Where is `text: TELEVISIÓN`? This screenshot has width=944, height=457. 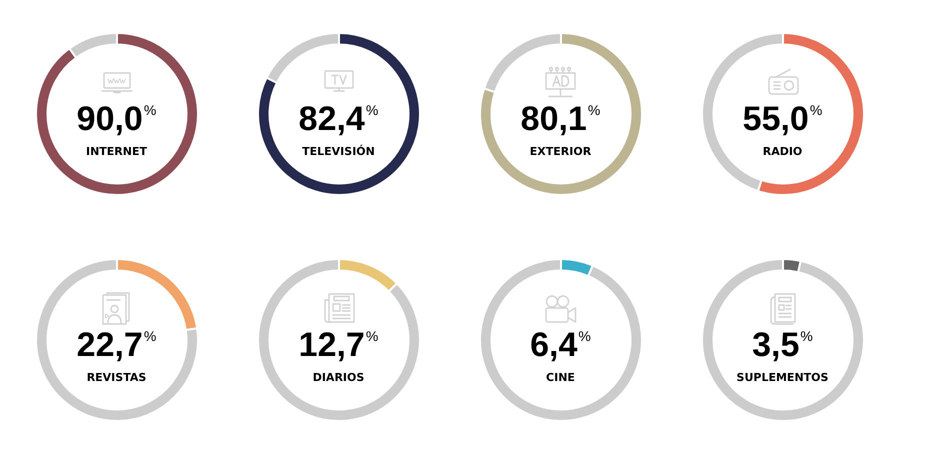
text: TELEVISIÓN is located at coordinates (338, 151).